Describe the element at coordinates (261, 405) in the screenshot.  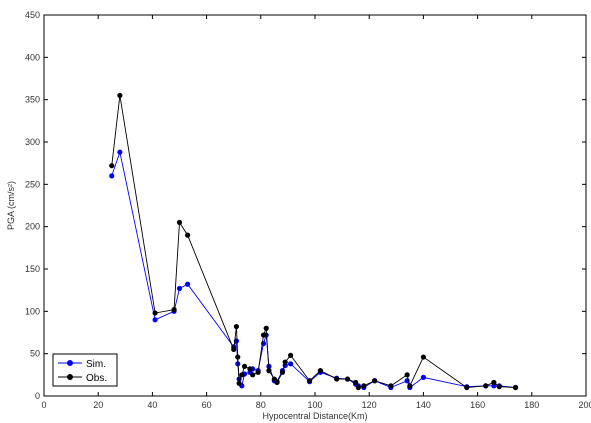
I see `x-tick-label: 80` at that location.